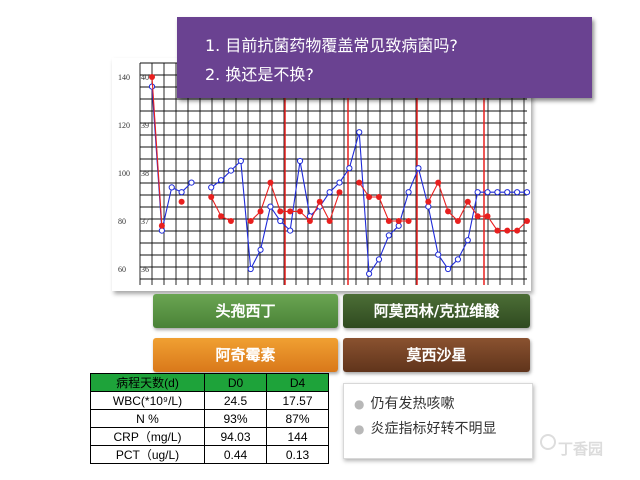 Image resolution: width=640 pixels, height=480 pixels. I want to click on finding-item: ● 炎症指标好转不明显, so click(443, 429).